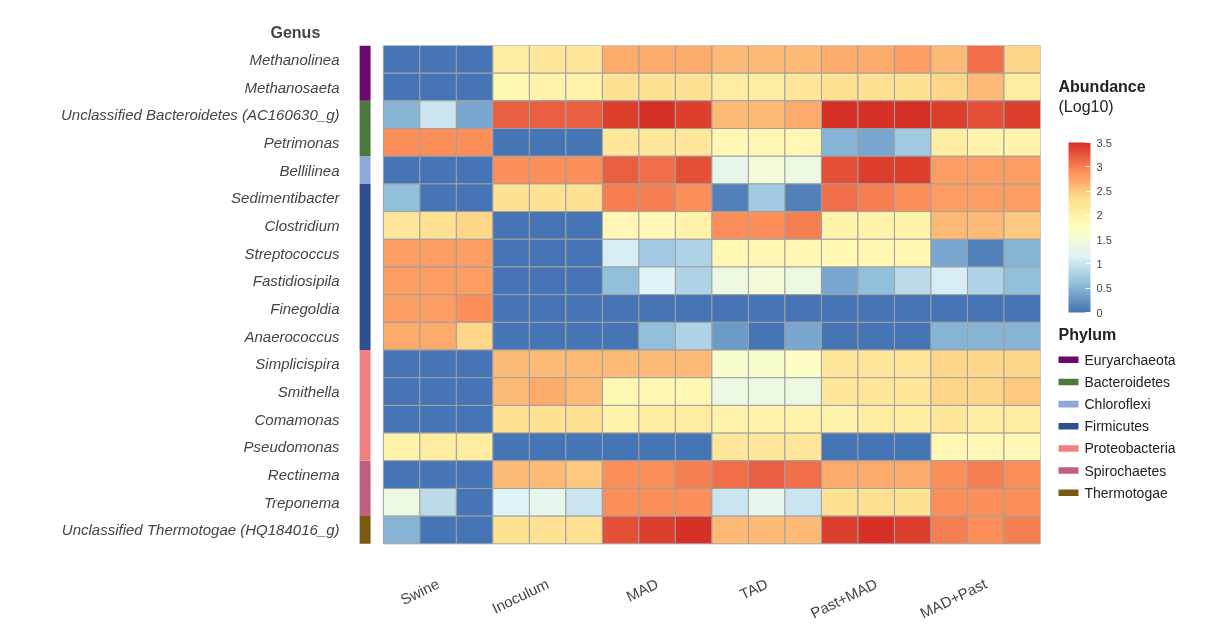 The image size is (1220, 641). Describe the element at coordinates (308, 392) in the screenshot. I see `y-tick-label: Smithella` at that location.